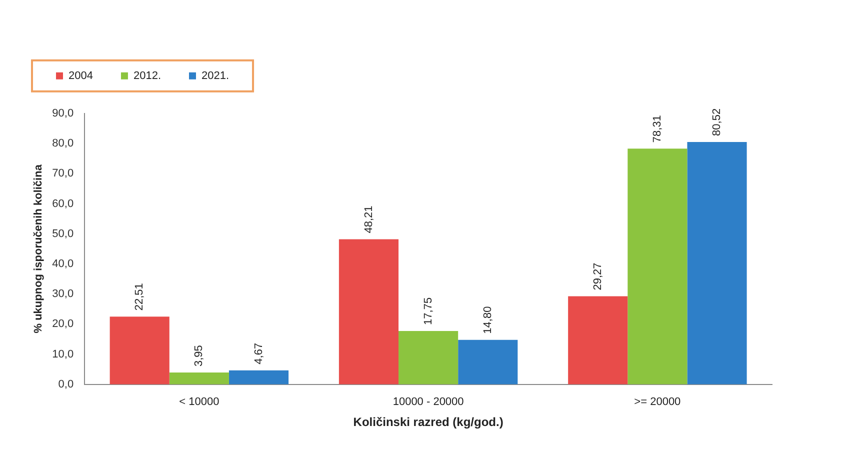 The width and height of the screenshot is (850, 452). I want to click on data-label: 48,21, so click(368, 220).